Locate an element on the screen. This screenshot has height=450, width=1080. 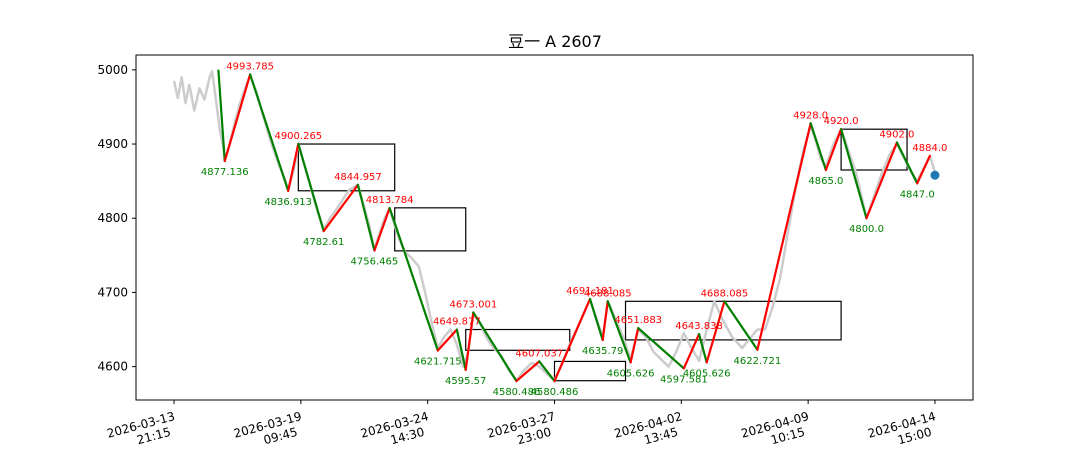
chart-title: 豆一 A 2607 is located at coordinates (555, 41).